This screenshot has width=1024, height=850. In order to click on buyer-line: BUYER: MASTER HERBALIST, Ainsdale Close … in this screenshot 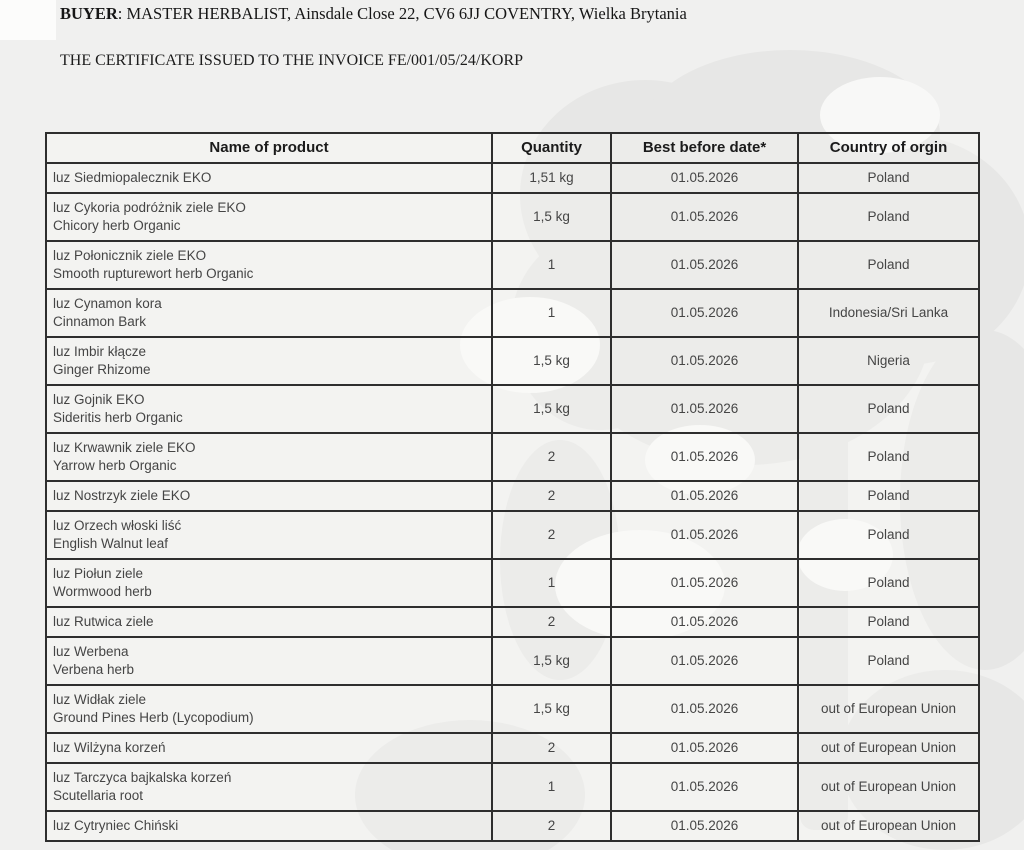, I will do `click(373, 14)`.